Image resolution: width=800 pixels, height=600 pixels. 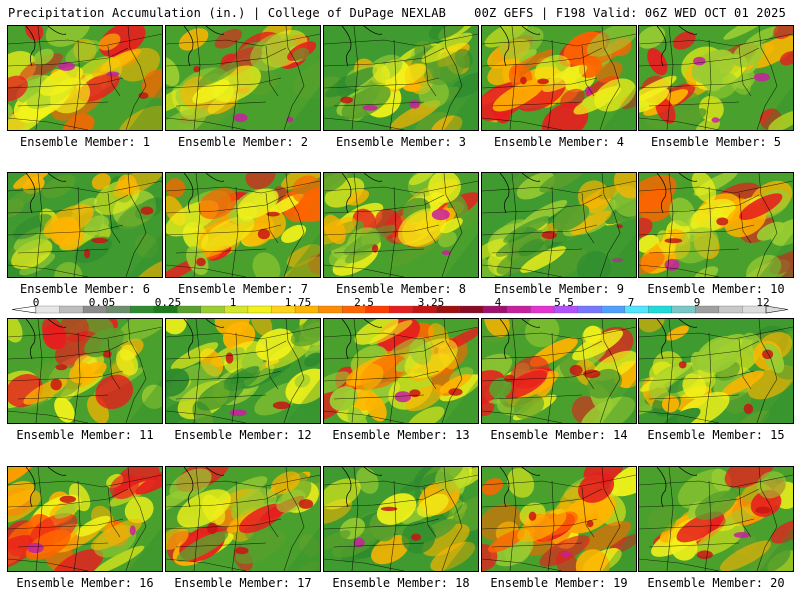 I want to click on colorbar-tick-label: 7, so click(x=631, y=302).